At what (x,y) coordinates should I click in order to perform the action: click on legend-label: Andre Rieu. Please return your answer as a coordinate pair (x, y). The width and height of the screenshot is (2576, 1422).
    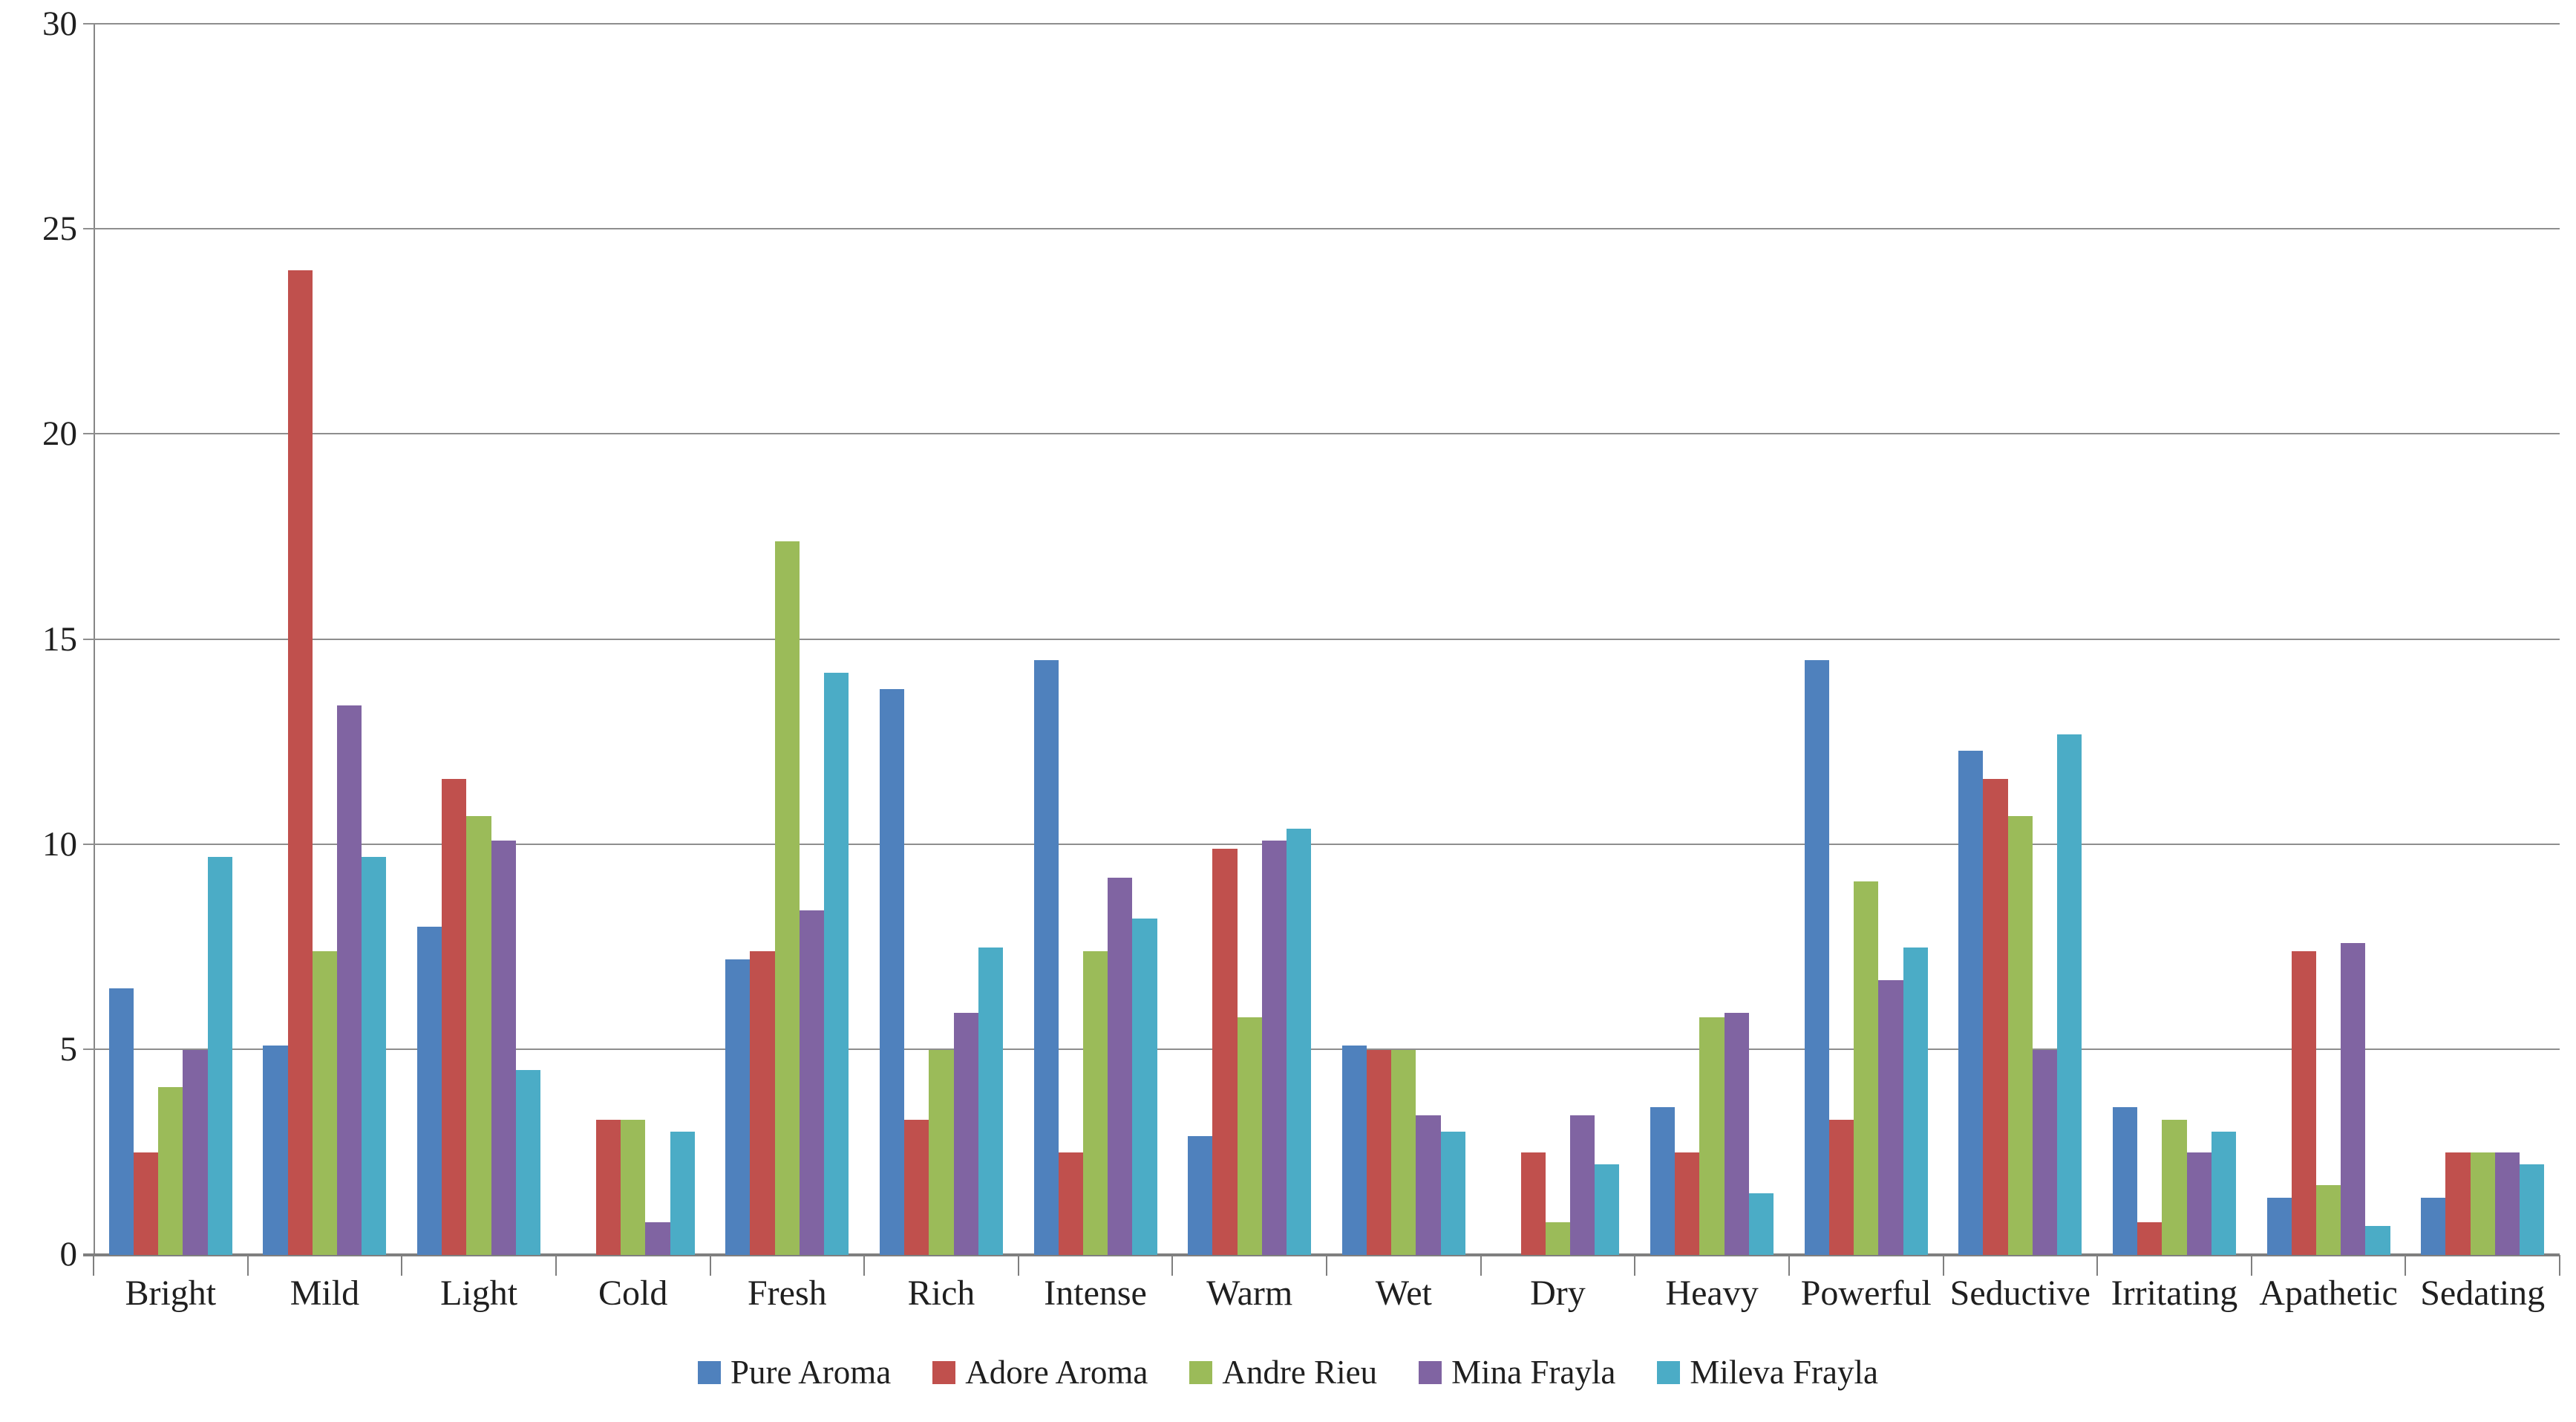
    Looking at the image, I should click on (1300, 1372).